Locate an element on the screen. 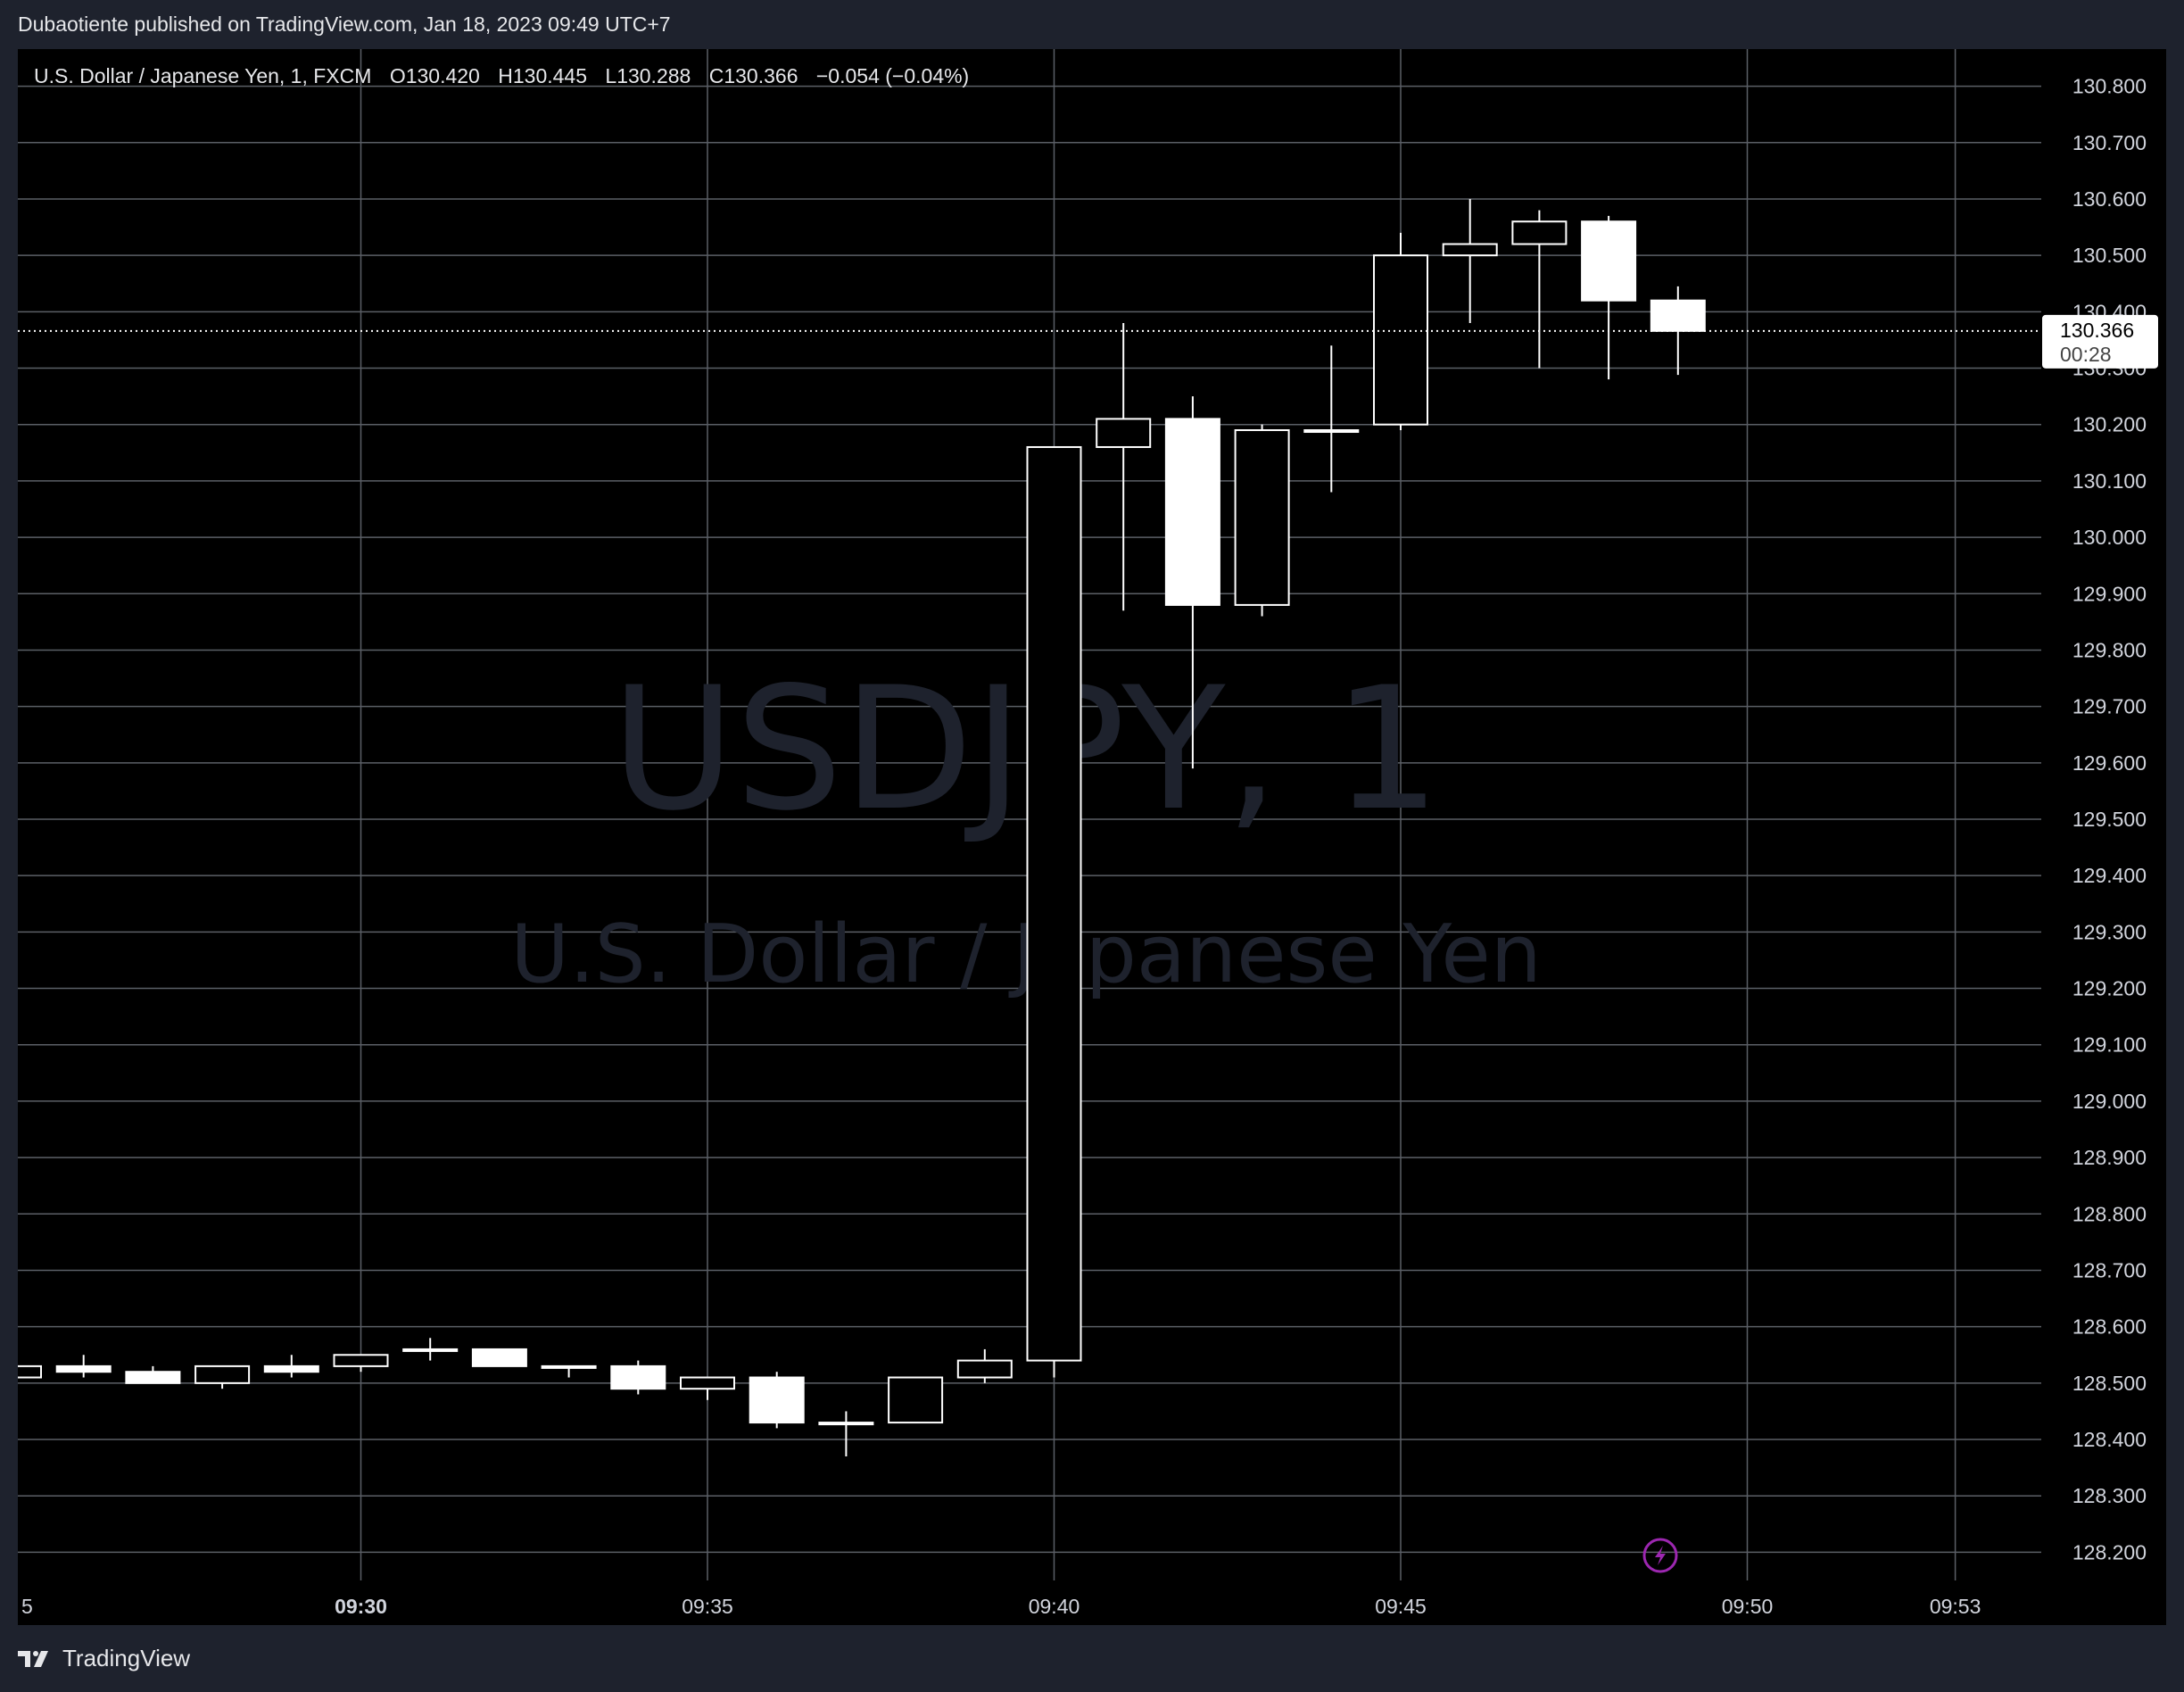 This screenshot has width=2184, height=1692. price-tick-label: 130.800 is located at coordinates (2109, 86).